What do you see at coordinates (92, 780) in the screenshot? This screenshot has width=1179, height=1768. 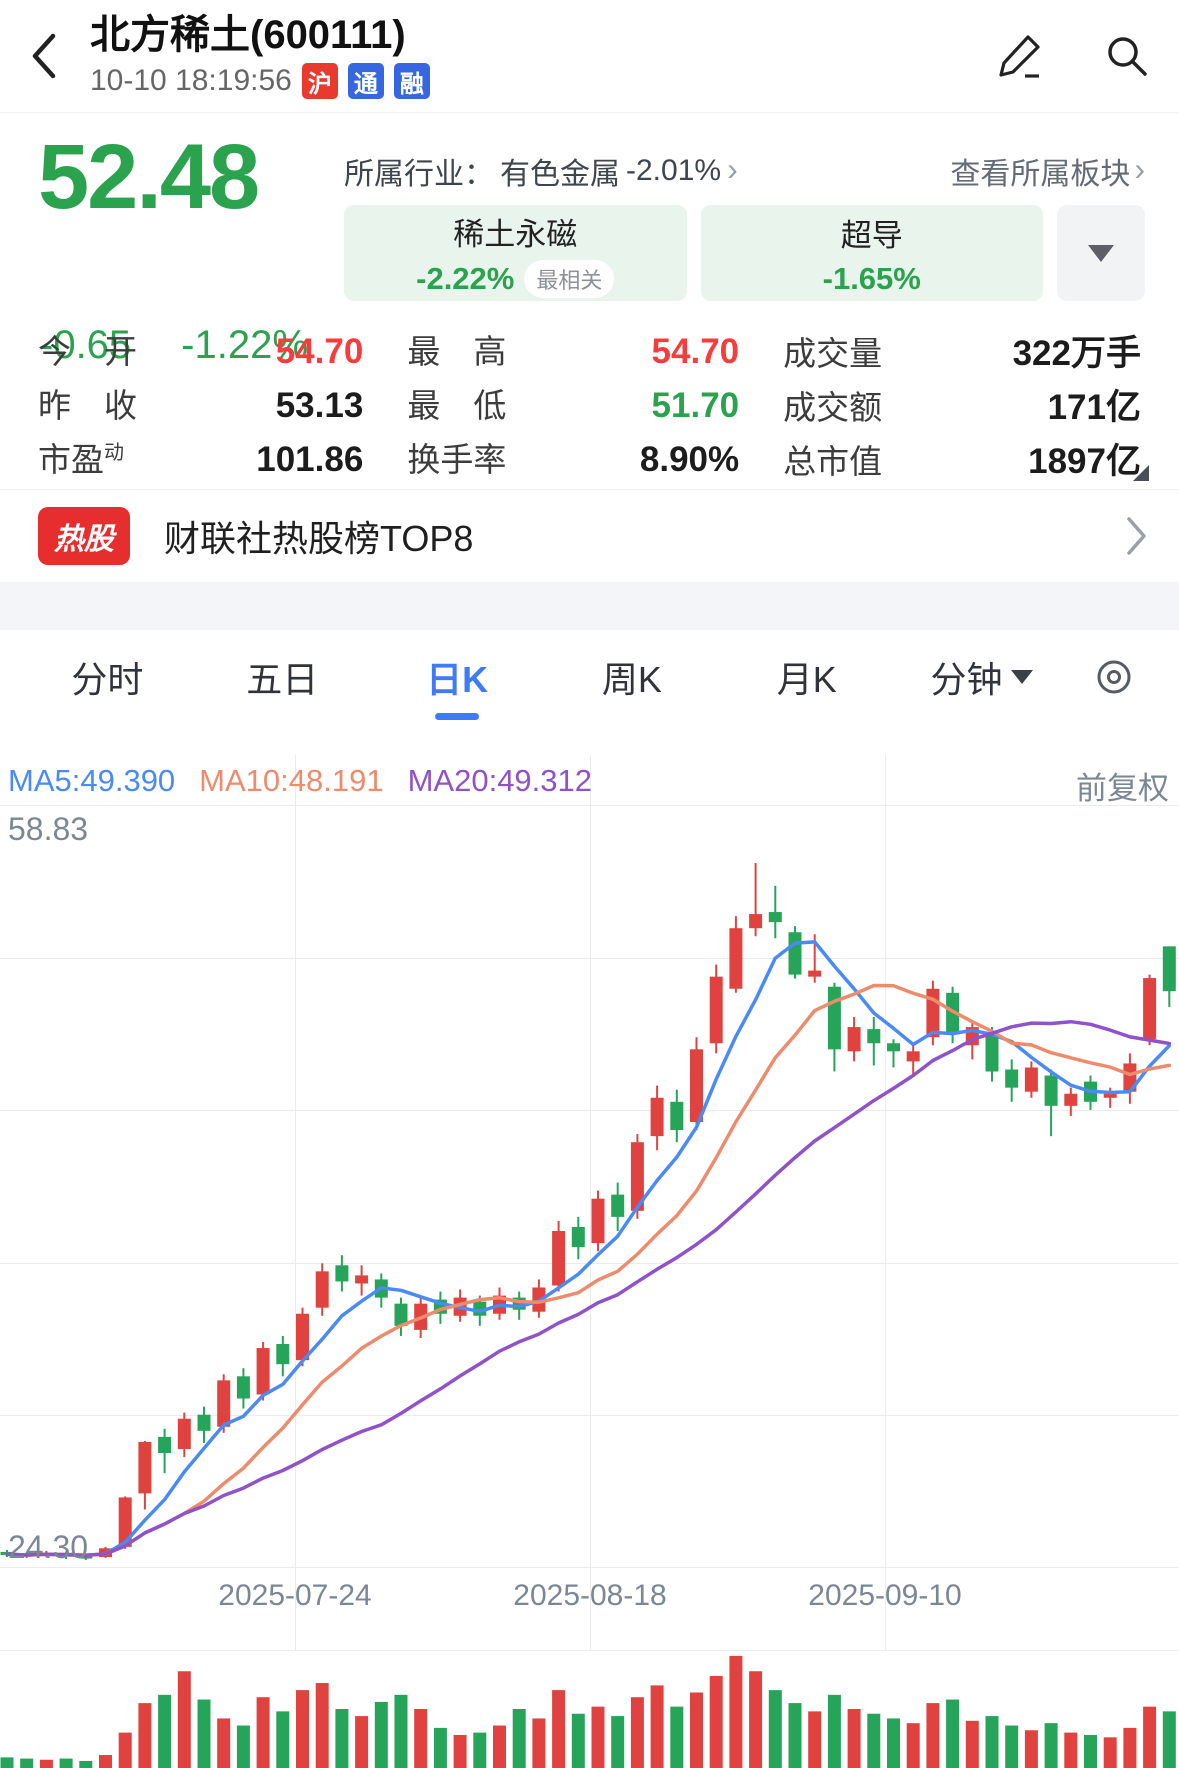 I see `ma5-label: MA5:49.390` at bounding box center [92, 780].